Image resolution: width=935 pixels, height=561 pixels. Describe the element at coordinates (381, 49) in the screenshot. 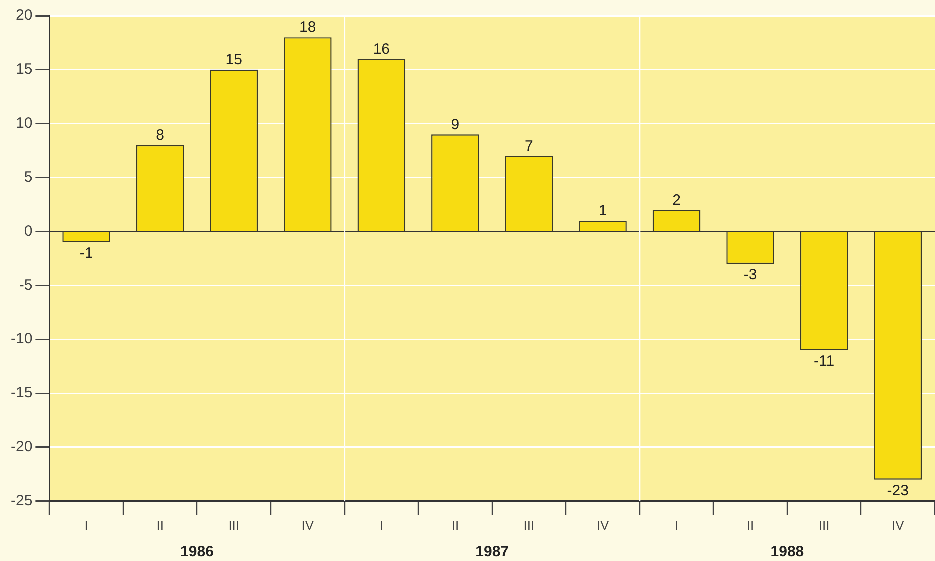

I see `data-label: 16` at that location.